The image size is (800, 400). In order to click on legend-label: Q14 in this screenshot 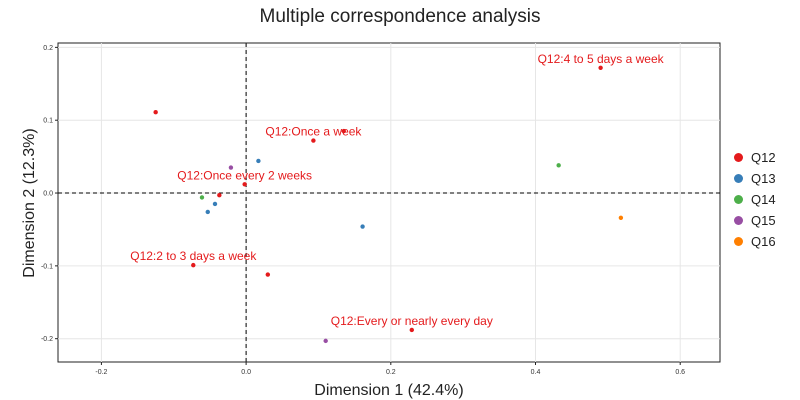, I will do `click(763, 199)`.